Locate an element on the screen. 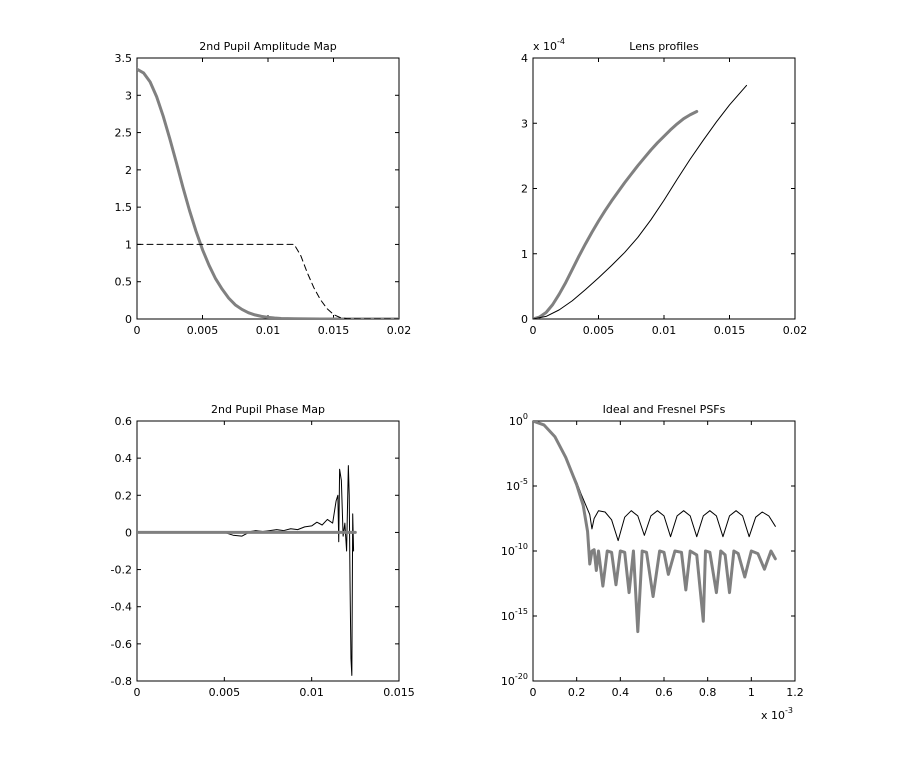 This screenshot has height=767, width=900. y-tick-label: 10⁰ is located at coordinates (518, 420).